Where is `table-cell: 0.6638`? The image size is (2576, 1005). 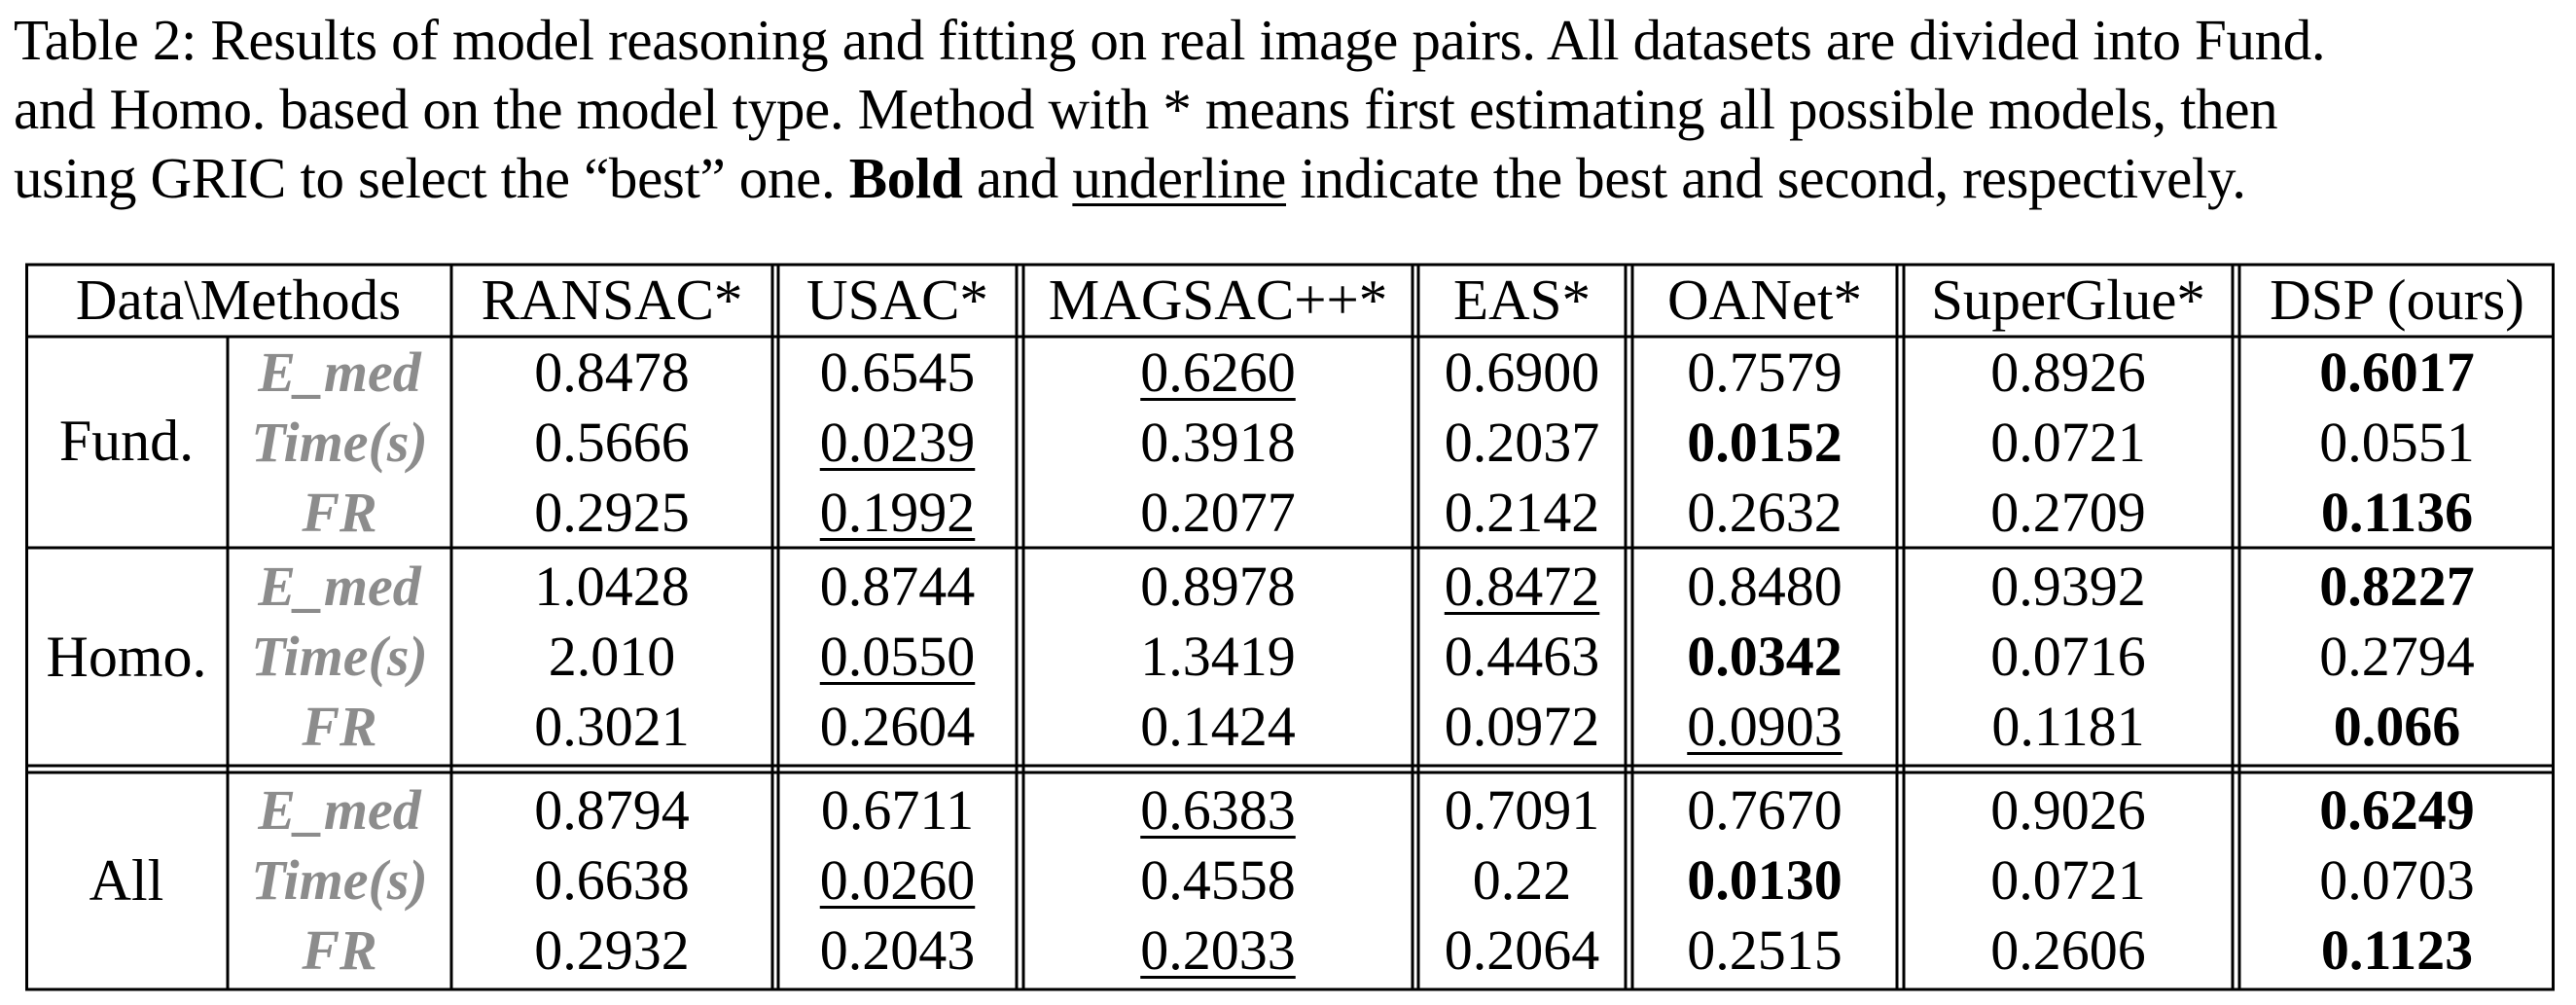 table-cell: 0.6638 is located at coordinates (612, 879).